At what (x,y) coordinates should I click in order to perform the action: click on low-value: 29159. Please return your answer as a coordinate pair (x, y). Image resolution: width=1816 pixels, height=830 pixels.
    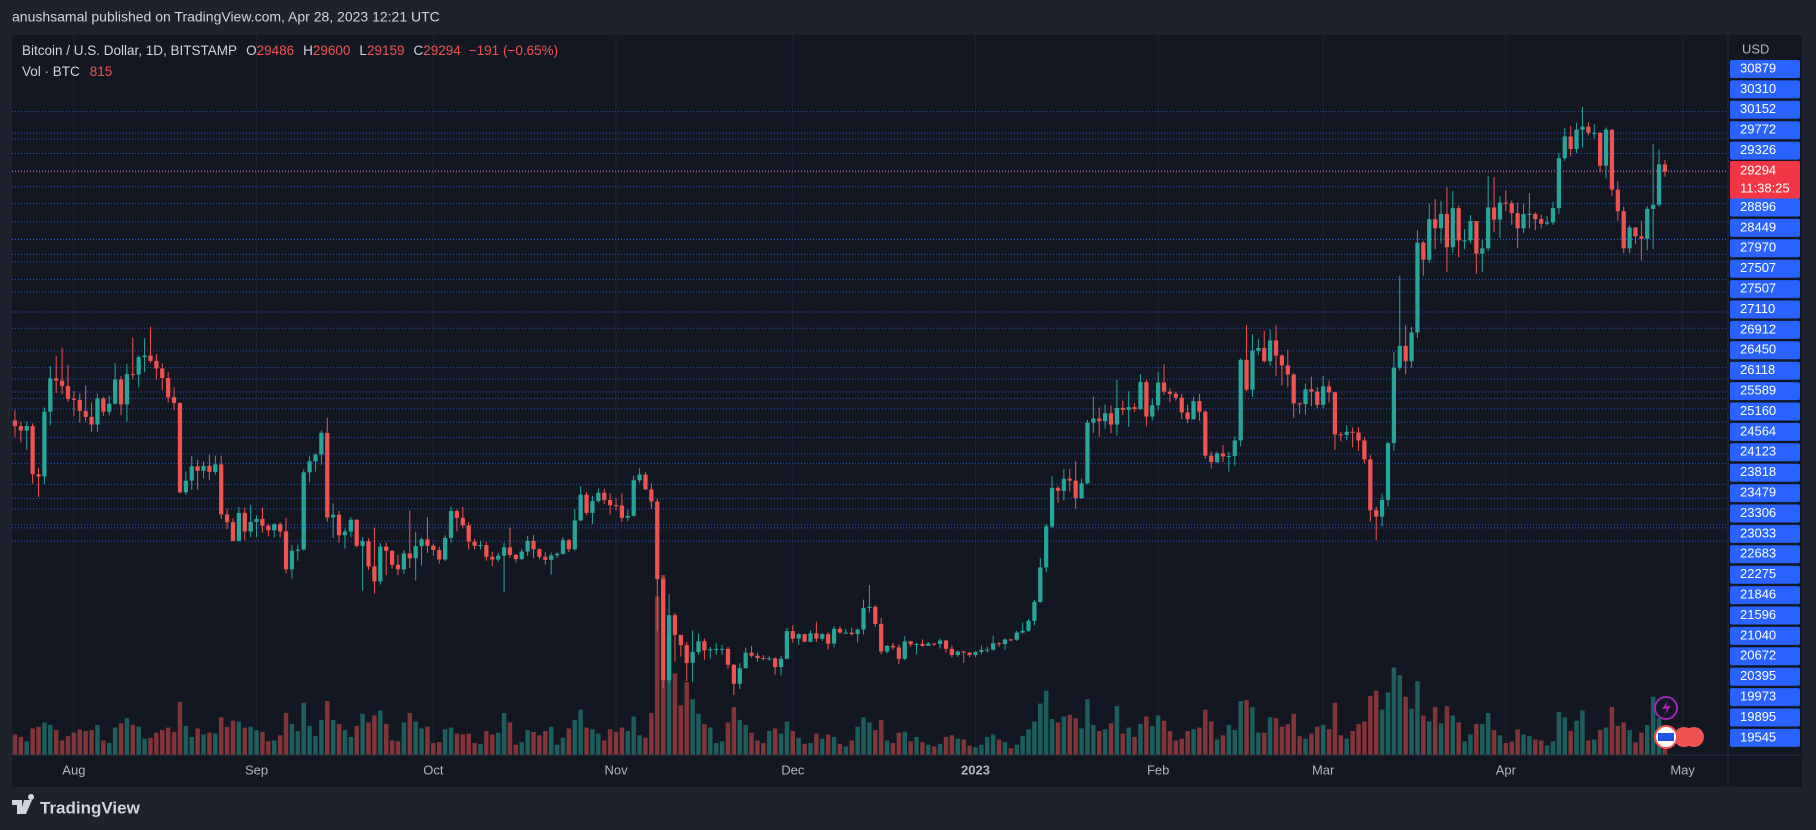
    Looking at the image, I should click on (386, 50).